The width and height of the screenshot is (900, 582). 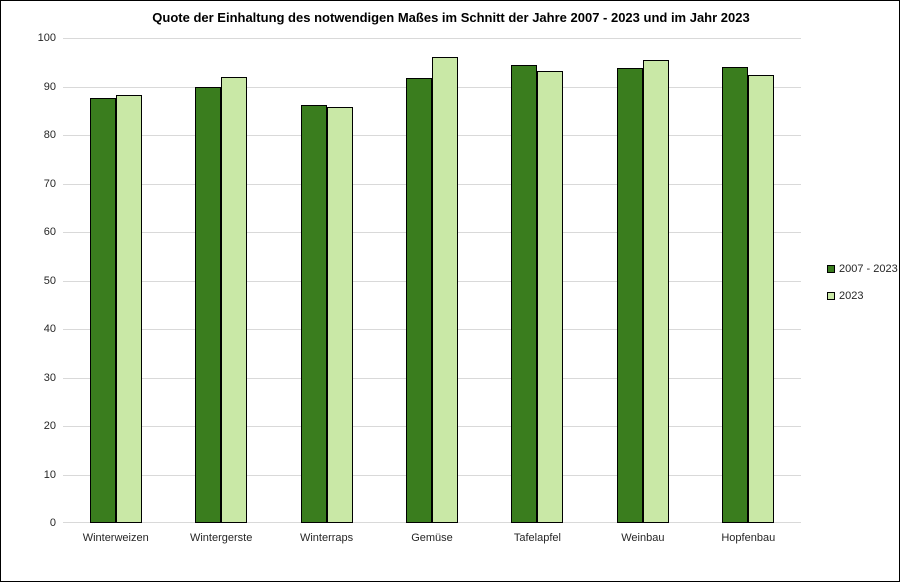 What do you see at coordinates (524, 294) in the screenshot?
I see `bar-tafelapfel-avg` at bounding box center [524, 294].